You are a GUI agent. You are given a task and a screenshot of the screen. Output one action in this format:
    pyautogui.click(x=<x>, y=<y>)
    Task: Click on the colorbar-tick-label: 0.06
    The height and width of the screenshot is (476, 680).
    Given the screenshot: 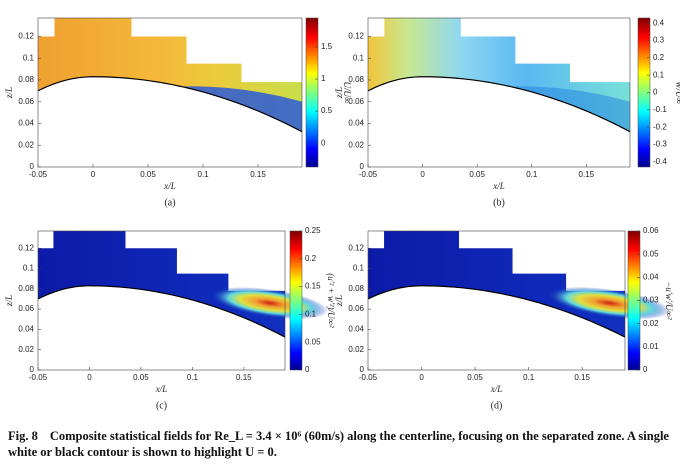 What is the action you would take?
    pyautogui.click(x=651, y=230)
    